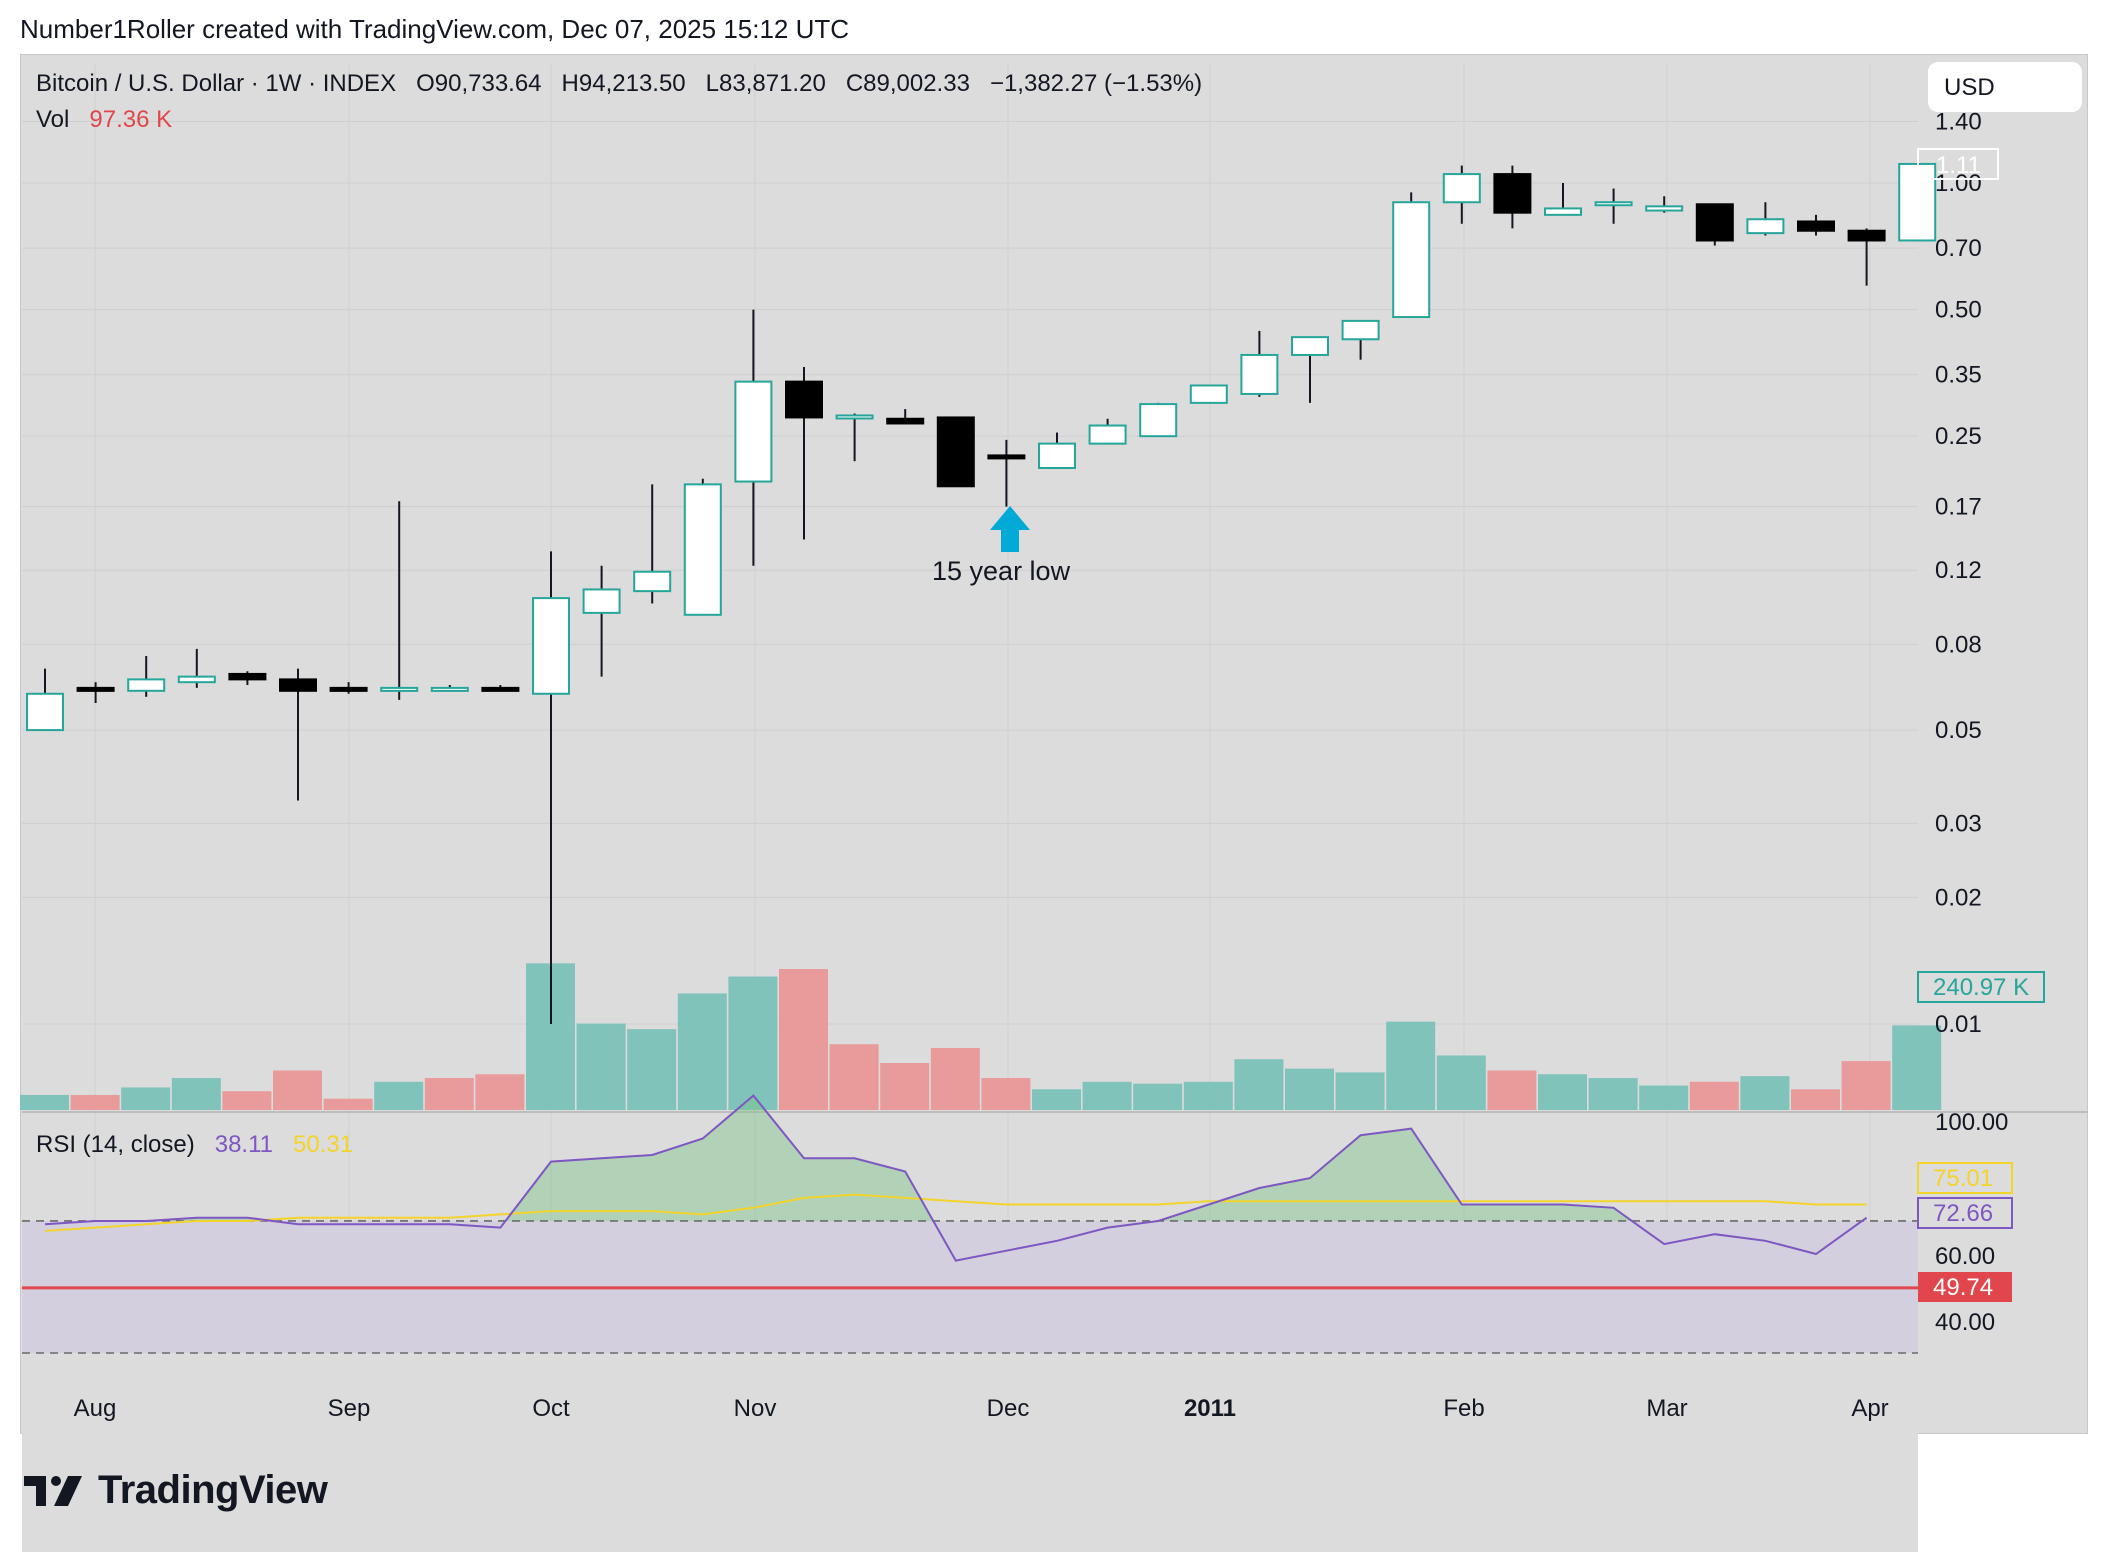 The height and width of the screenshot is (1552, 2108). I want to click on rsi-mid-tag-label: 49.74, so click(1963, 1287).